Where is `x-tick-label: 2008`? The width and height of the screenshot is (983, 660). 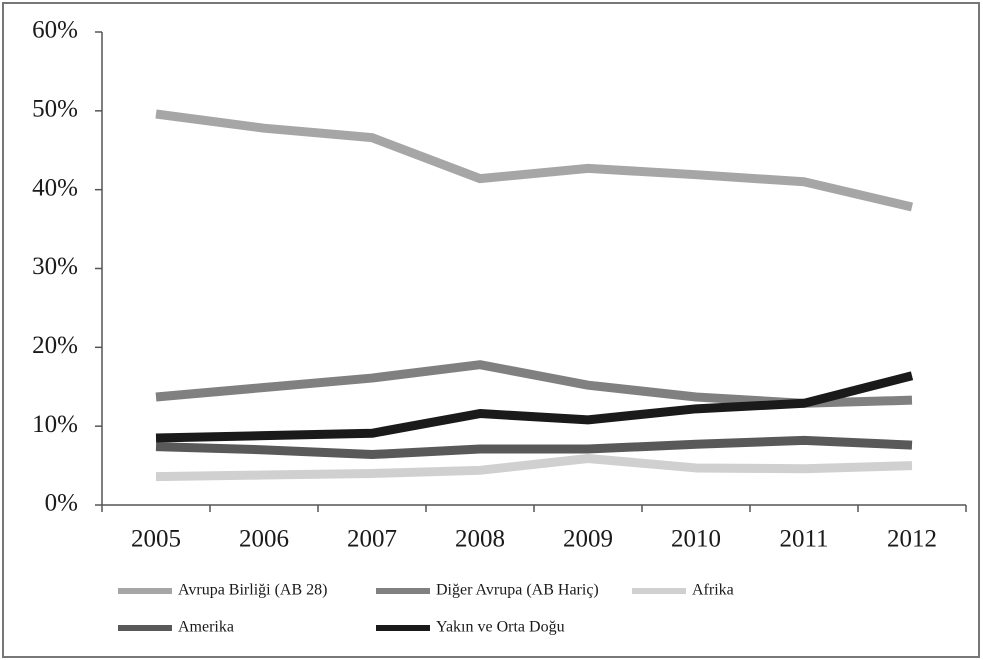 x-tick-label: 2008 is located at coordinates (480, 539).